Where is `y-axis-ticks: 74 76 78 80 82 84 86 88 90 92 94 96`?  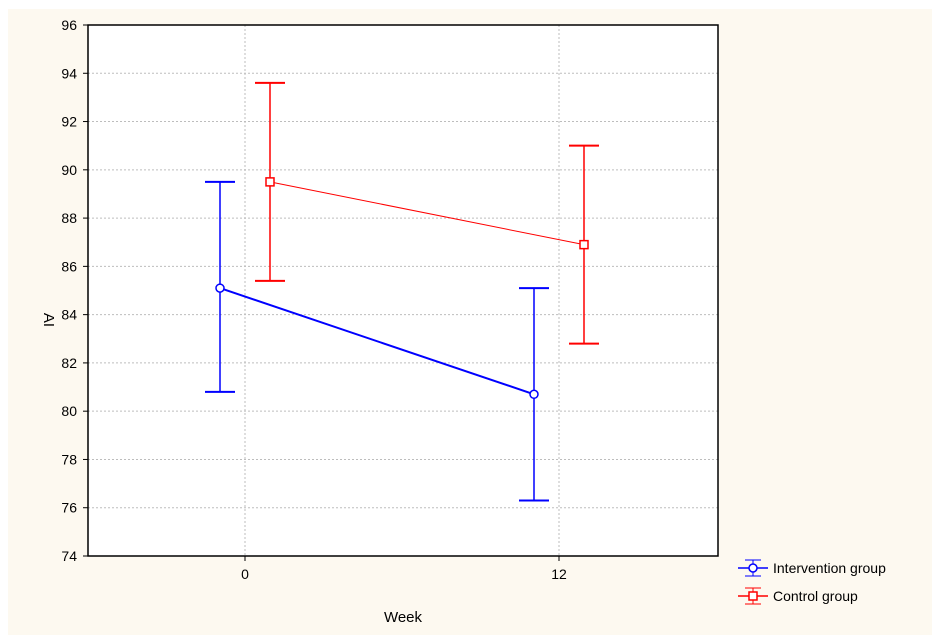 y-axis-ticks: 74 76 78 80 82 84 86 88 90 92 94 96 is located at coordinates (74, 290).